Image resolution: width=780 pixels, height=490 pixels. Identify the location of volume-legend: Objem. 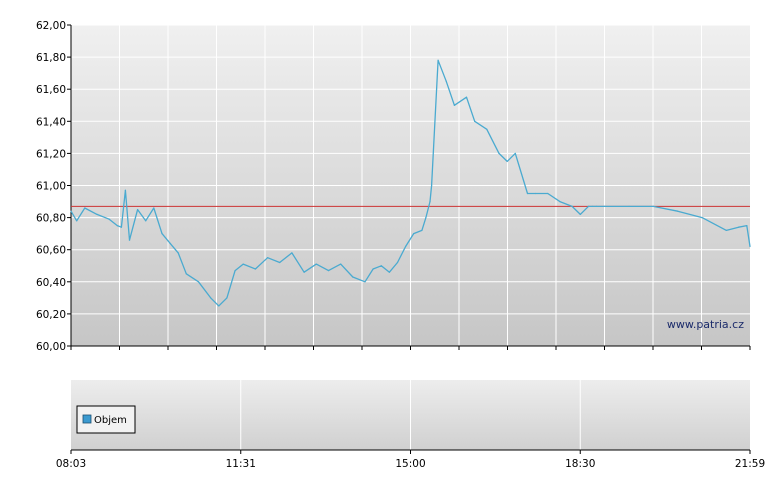
(106, 419).